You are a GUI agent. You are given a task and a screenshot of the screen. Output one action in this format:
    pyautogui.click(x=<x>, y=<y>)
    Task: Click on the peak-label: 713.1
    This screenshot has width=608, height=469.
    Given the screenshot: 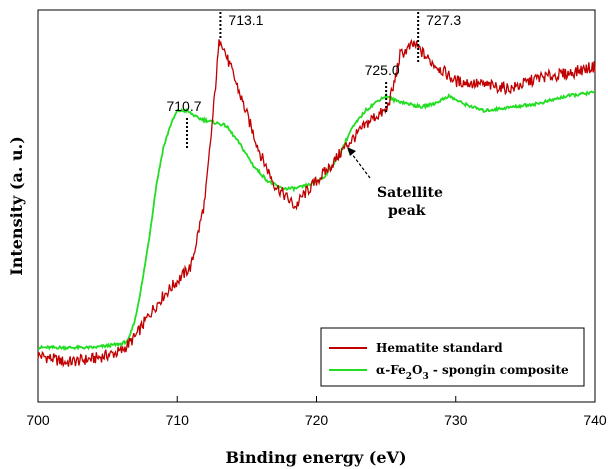 What is the action you would take?
    pyautogui.click(x=245, y=20)
    